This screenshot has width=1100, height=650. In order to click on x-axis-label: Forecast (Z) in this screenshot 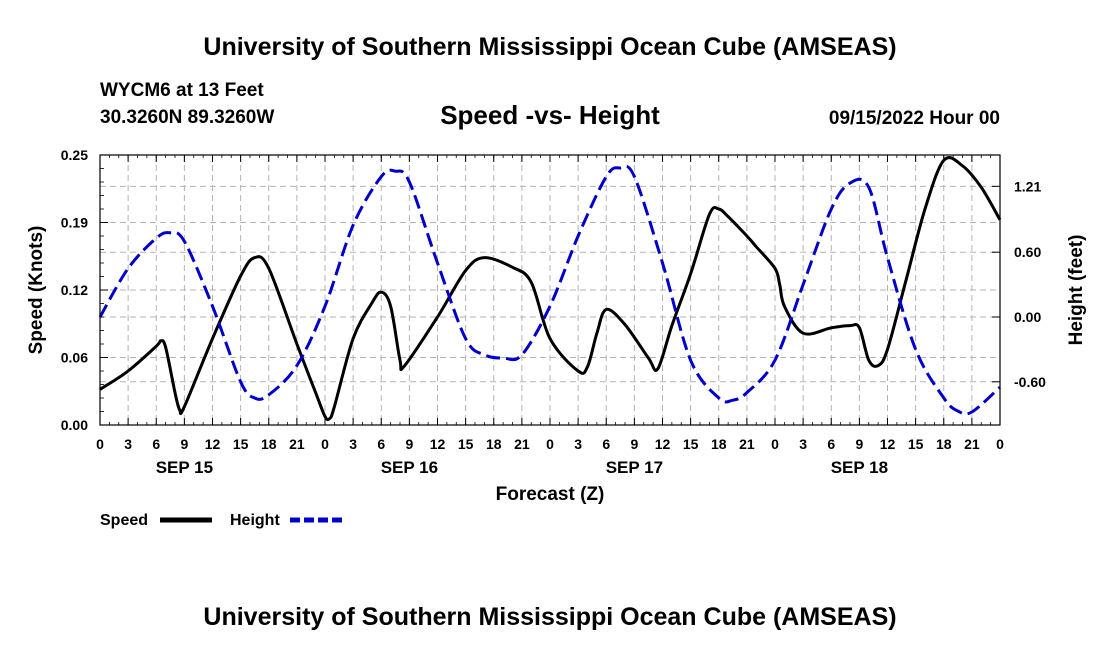, I will do `click(550, 494)`.